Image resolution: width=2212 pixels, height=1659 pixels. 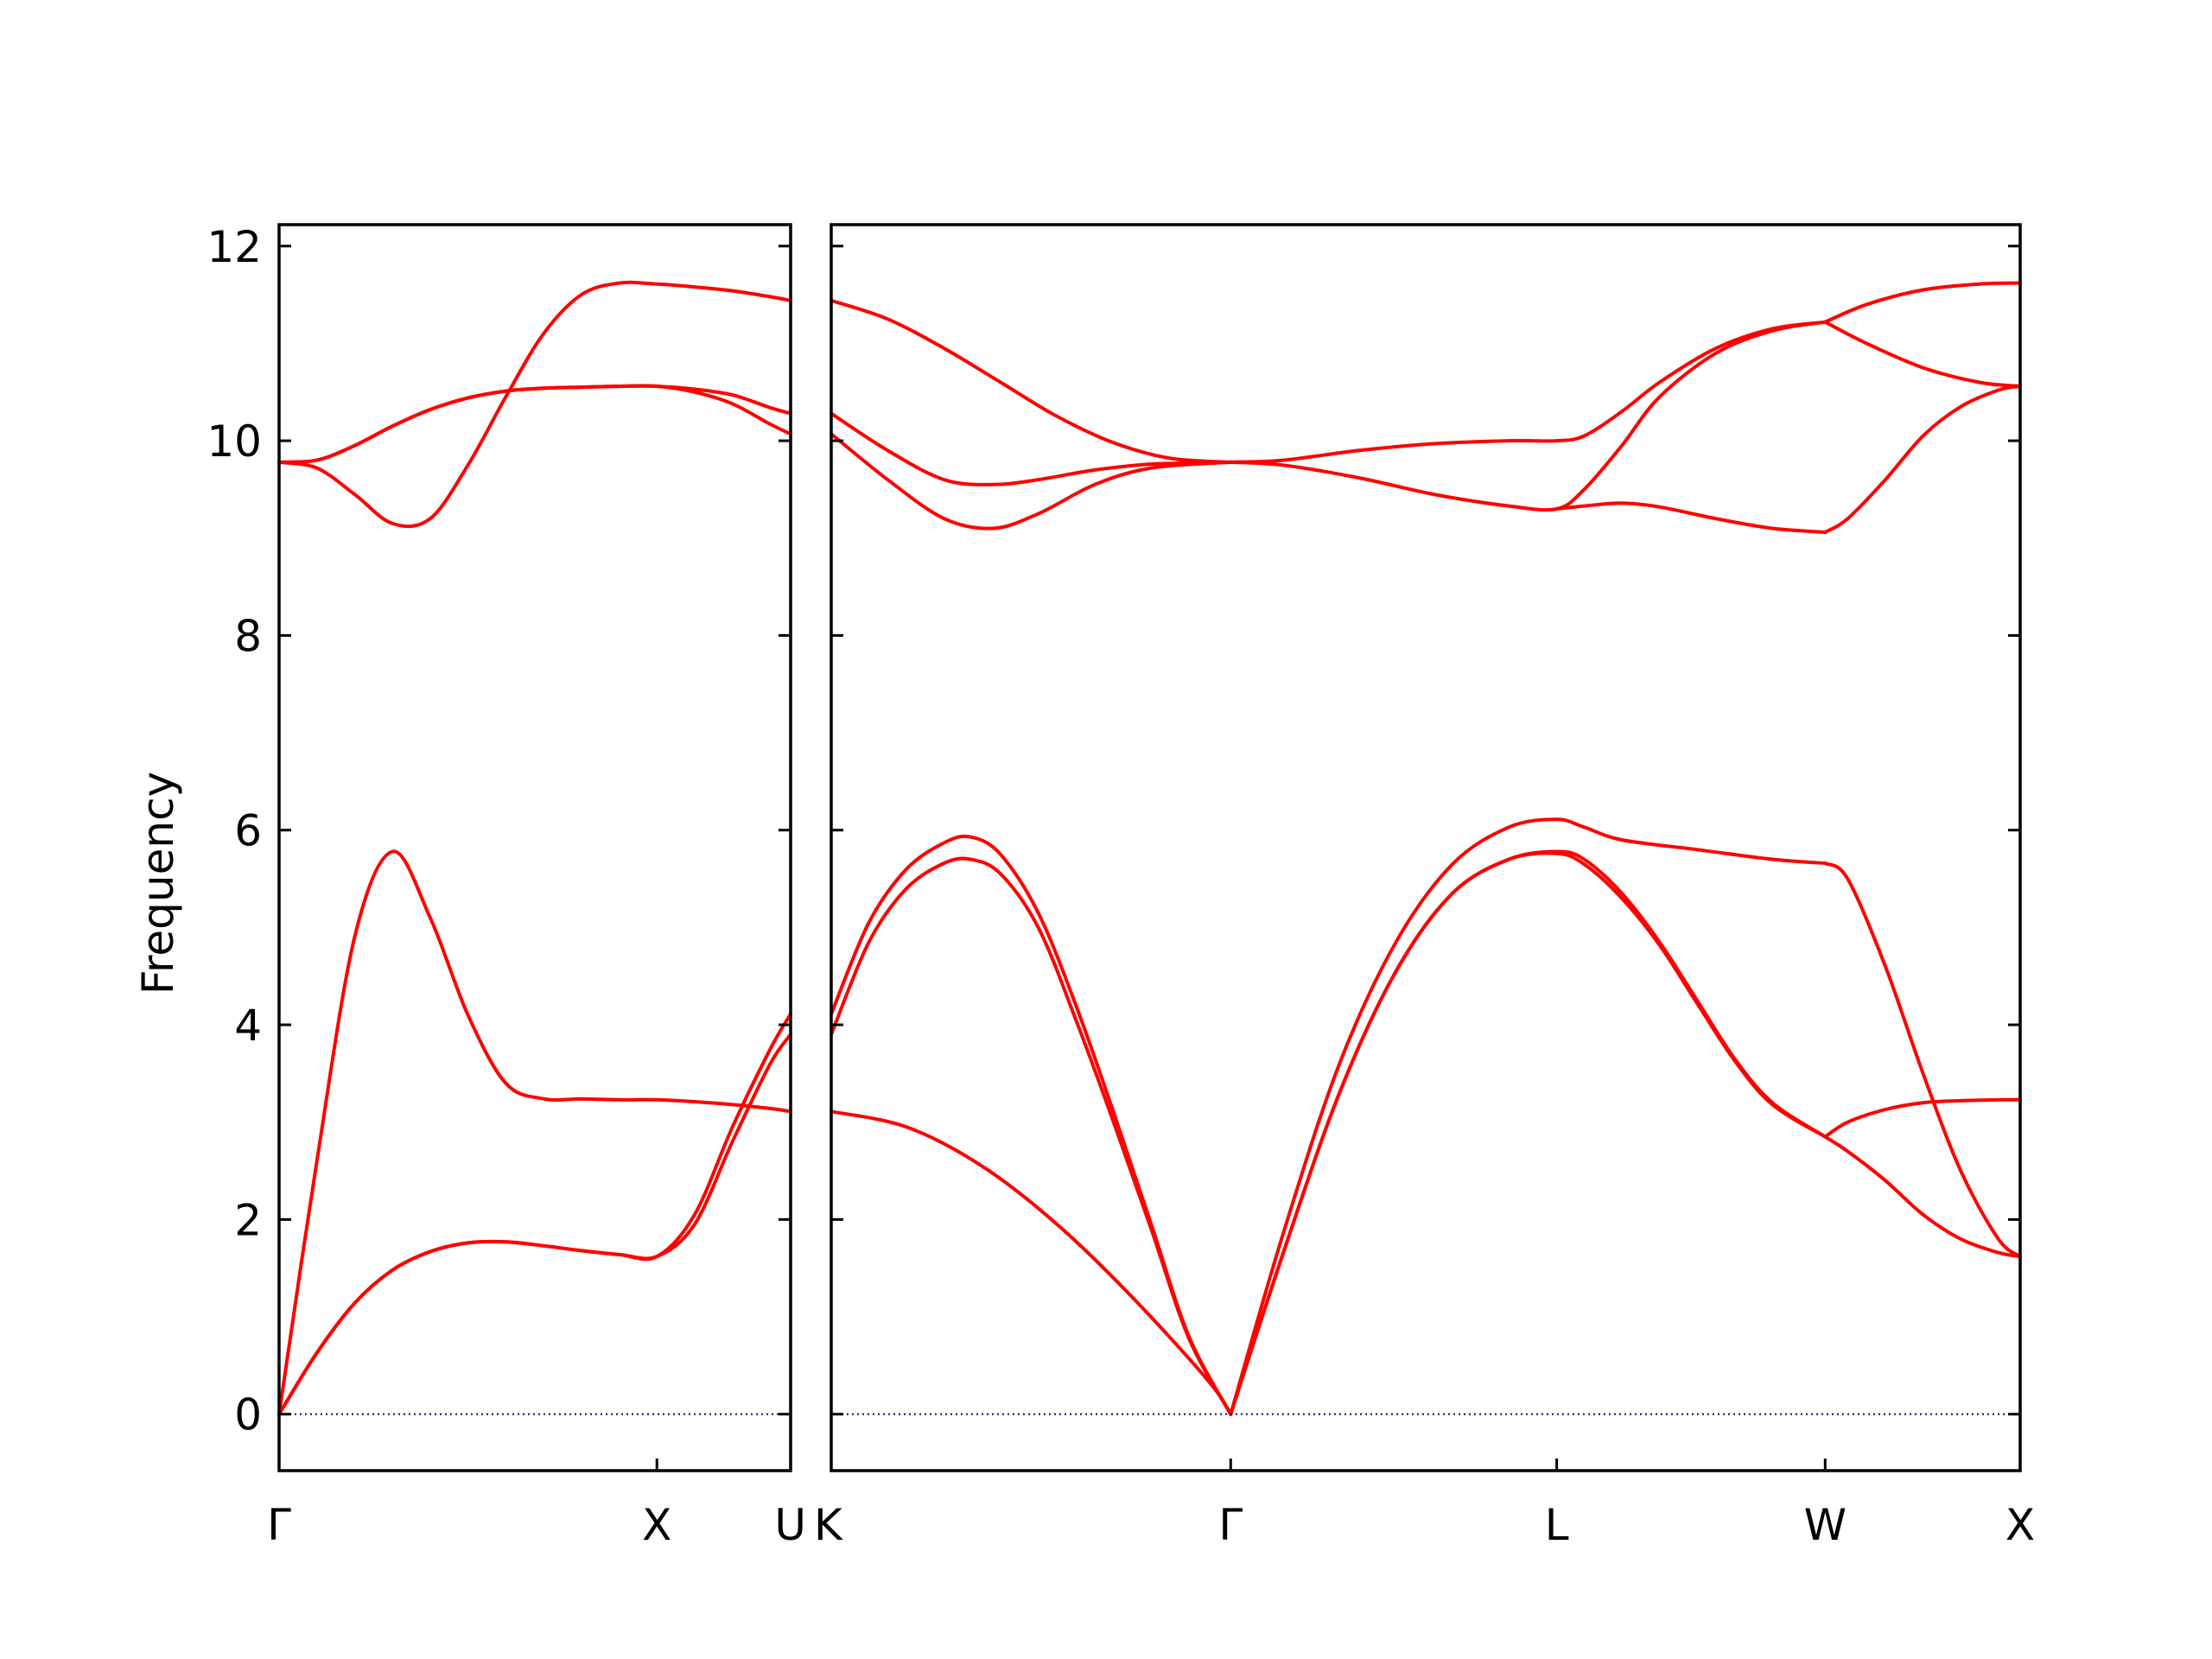 What do you see at coordinates (248, 831) in the screenshot?
I see `y-tick-label: 6` at bounding box center [248, 831].